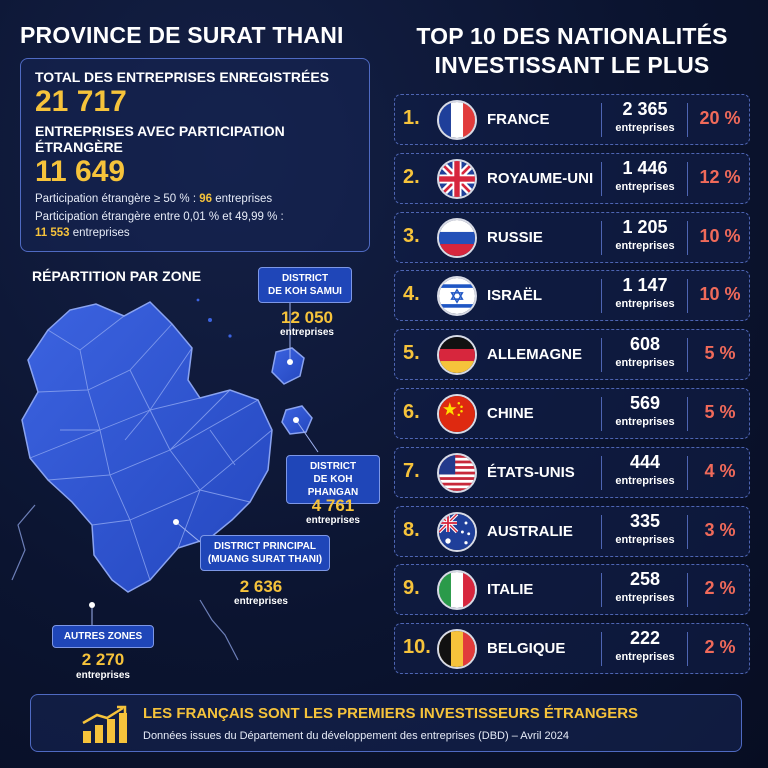 This screenshot has height=768, width=768. I want to click on ranking-row: 1. FRANCE 2 365 entreprises 20 %, so click(572, 119).